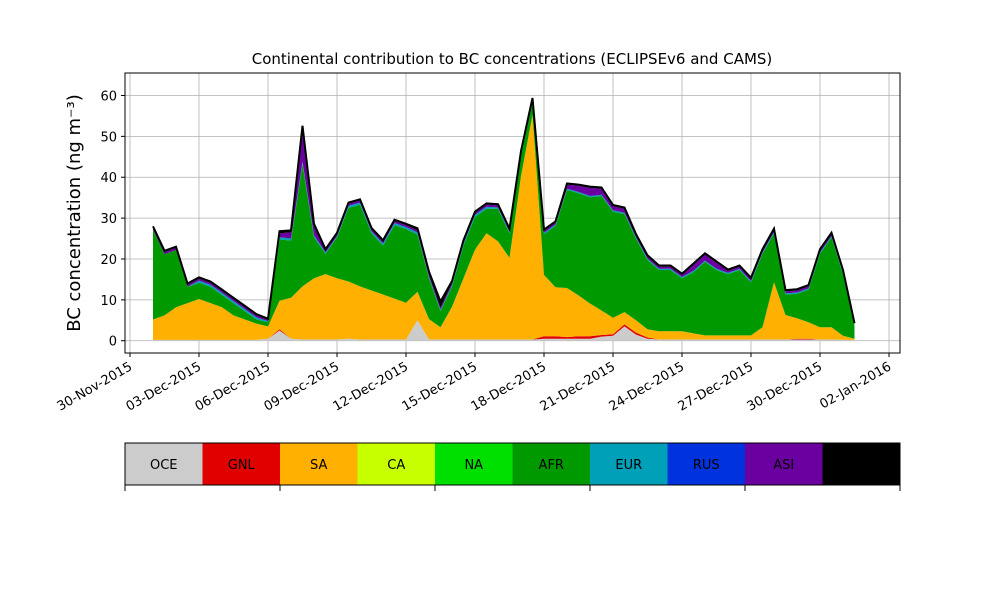 The height and width of the screenshot is (600, 1000). I want to click on legend-swatch-asi, so click(784, 464).